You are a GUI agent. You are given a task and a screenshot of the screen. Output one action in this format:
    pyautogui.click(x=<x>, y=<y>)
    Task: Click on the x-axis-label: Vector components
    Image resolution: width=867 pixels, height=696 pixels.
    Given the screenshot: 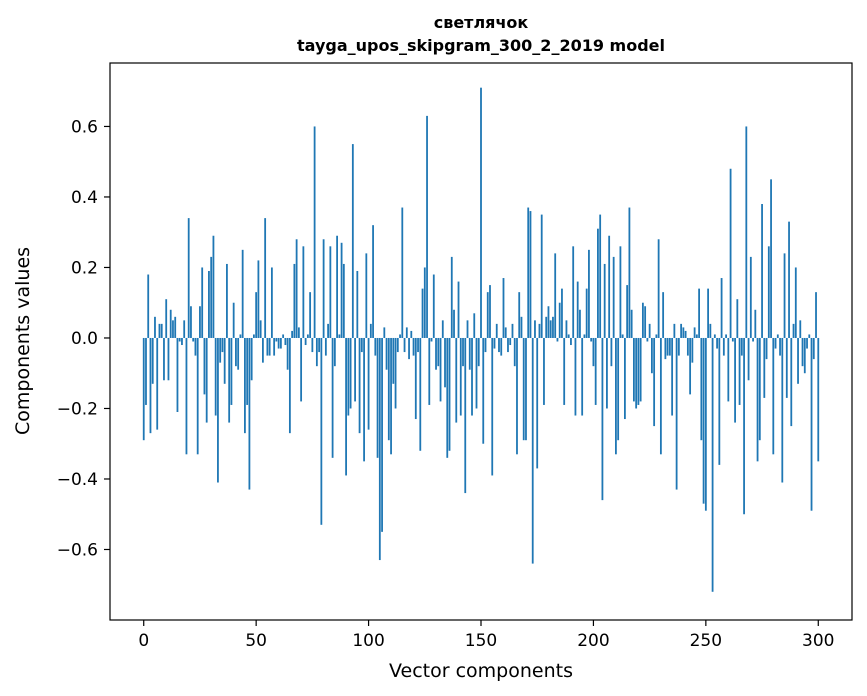 What is the action you would take?
    pyautogui.click(x=481, y=671)
    